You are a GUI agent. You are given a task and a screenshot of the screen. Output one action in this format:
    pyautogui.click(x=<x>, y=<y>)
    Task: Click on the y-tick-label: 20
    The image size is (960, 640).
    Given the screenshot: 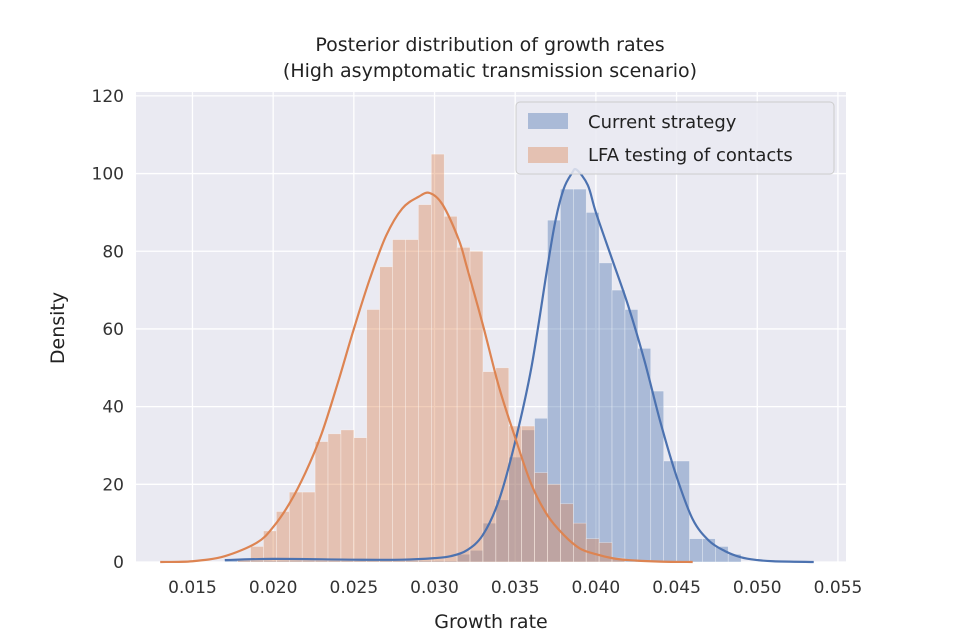 What is the action you would take?
    pyautogui.click(x=113, y=485)
    